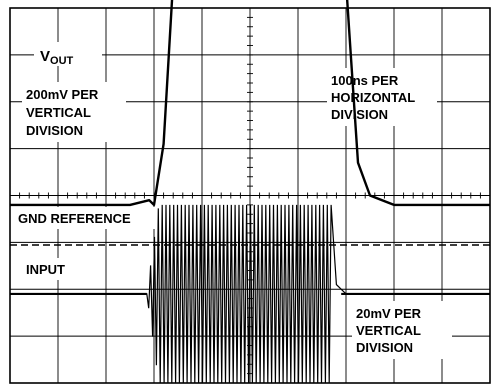  Describe the element at coordinates (375, 97) in the screenshot. I see `horizontal-scale-label: 100ns PER HORIZONTAL DIVISION` at that location.